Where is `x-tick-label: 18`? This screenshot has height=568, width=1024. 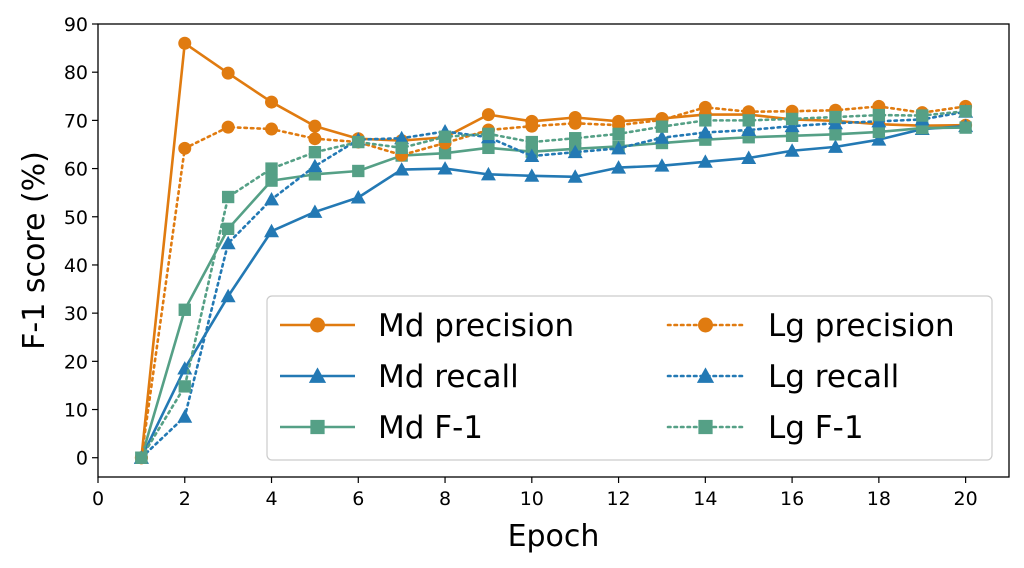 x-tick-label: 18 is located at coordinates (879, 499).